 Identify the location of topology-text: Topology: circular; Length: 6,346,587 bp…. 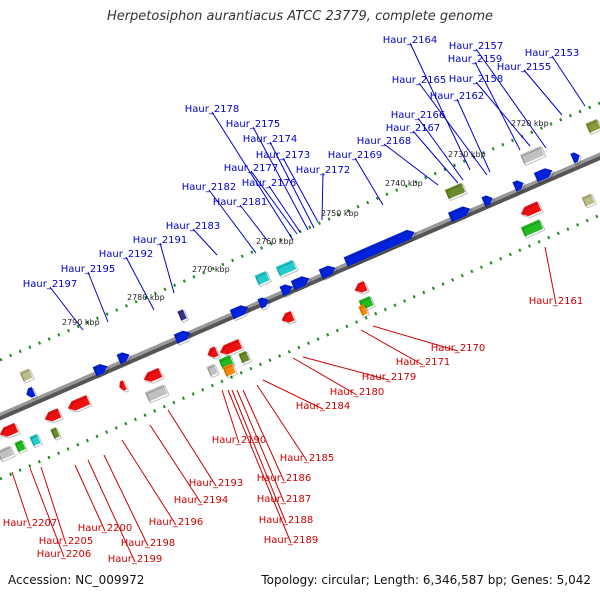
(426, 580).